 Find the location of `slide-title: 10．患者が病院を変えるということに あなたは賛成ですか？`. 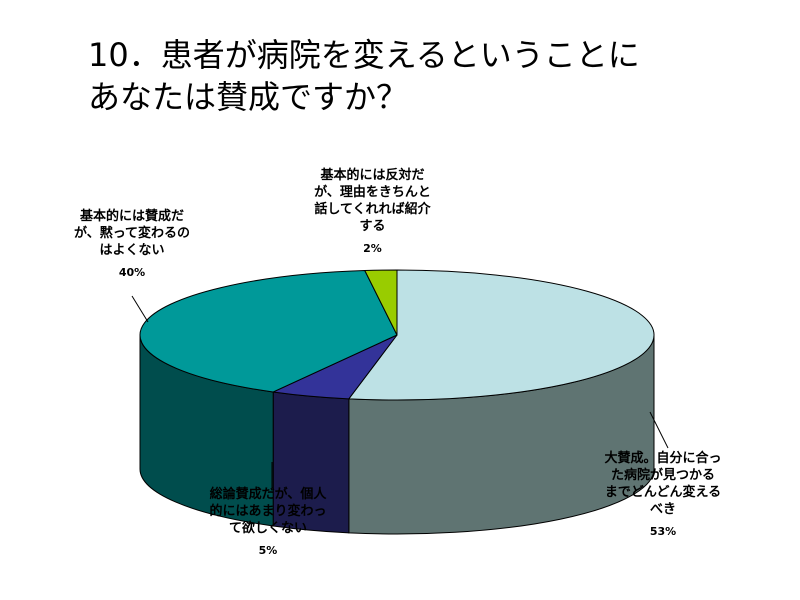

slide-title: 10．患者が病院を変えるということに あなたは賛成ですか？ is located at coordinates (438, 76).